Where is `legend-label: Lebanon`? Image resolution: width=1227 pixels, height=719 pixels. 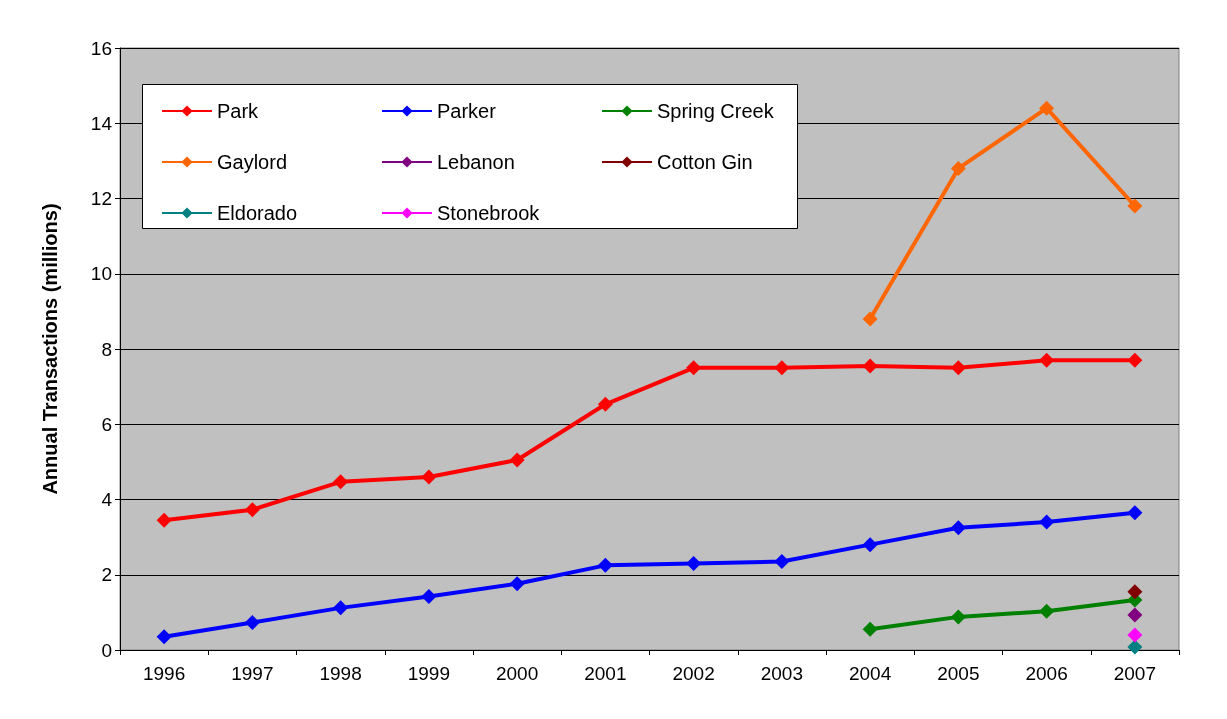
legend-label: Lebanon is located at coordinates (476, 162).